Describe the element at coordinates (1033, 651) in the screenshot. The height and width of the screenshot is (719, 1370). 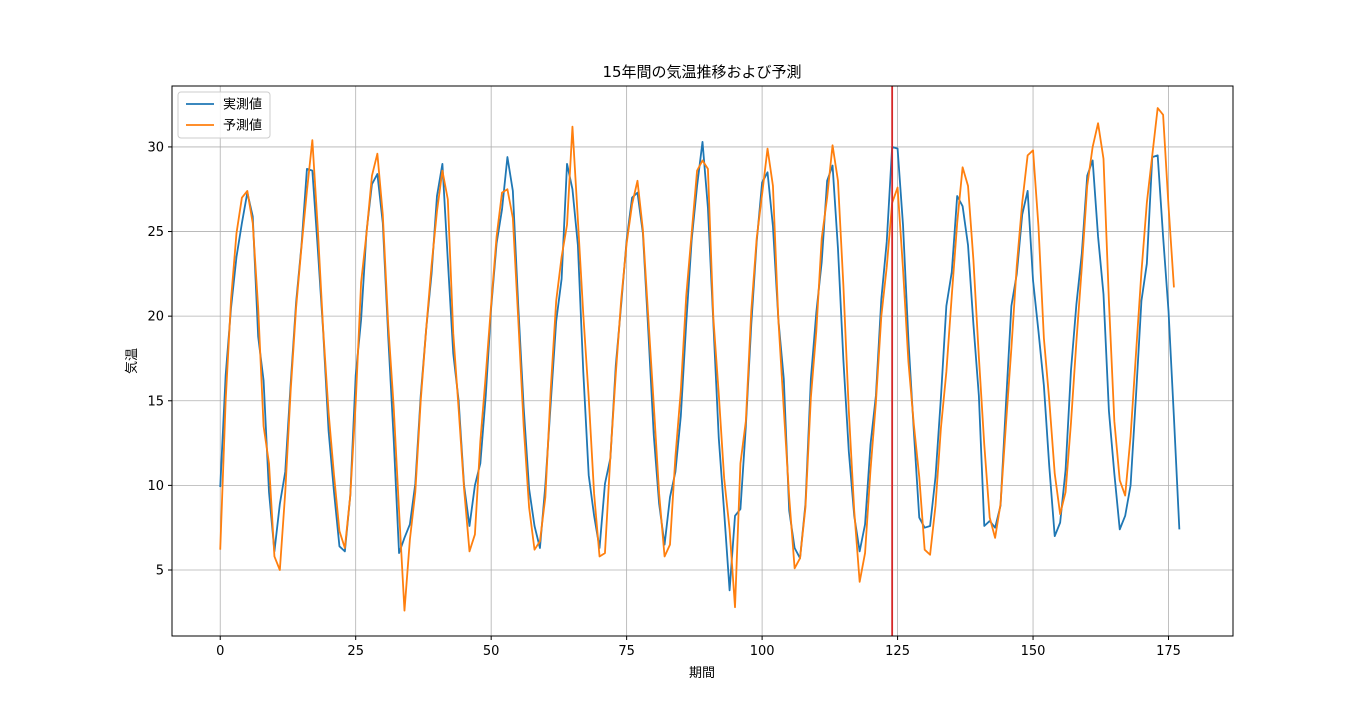
I see `x-tick-label: 150` at that location.